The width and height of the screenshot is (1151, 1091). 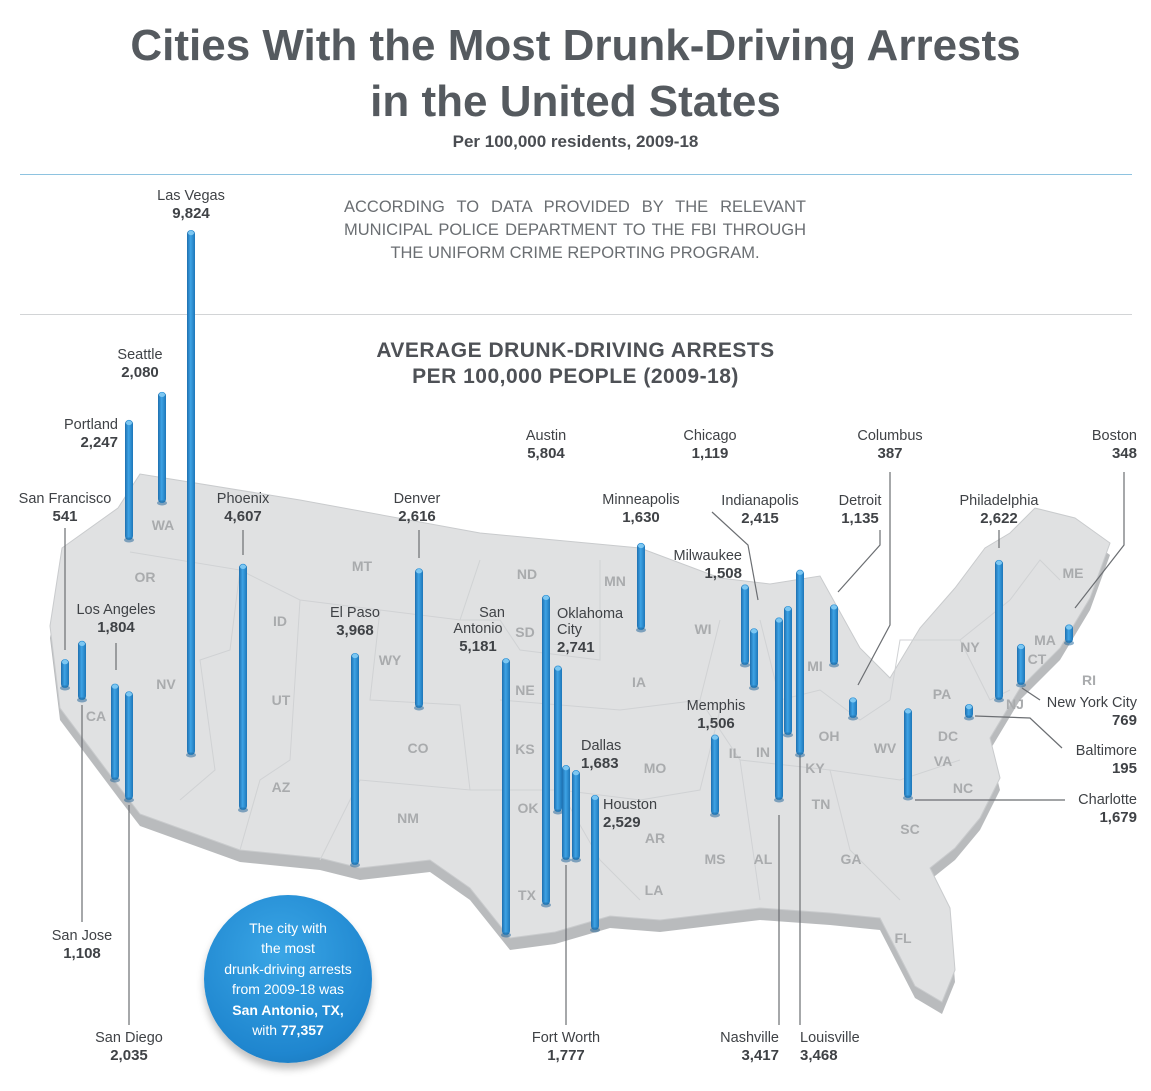 What do you see at coordinates (566, 860) in the screenshot?
I see `bar-fort-worth-base` at bounding box center [566, 860].